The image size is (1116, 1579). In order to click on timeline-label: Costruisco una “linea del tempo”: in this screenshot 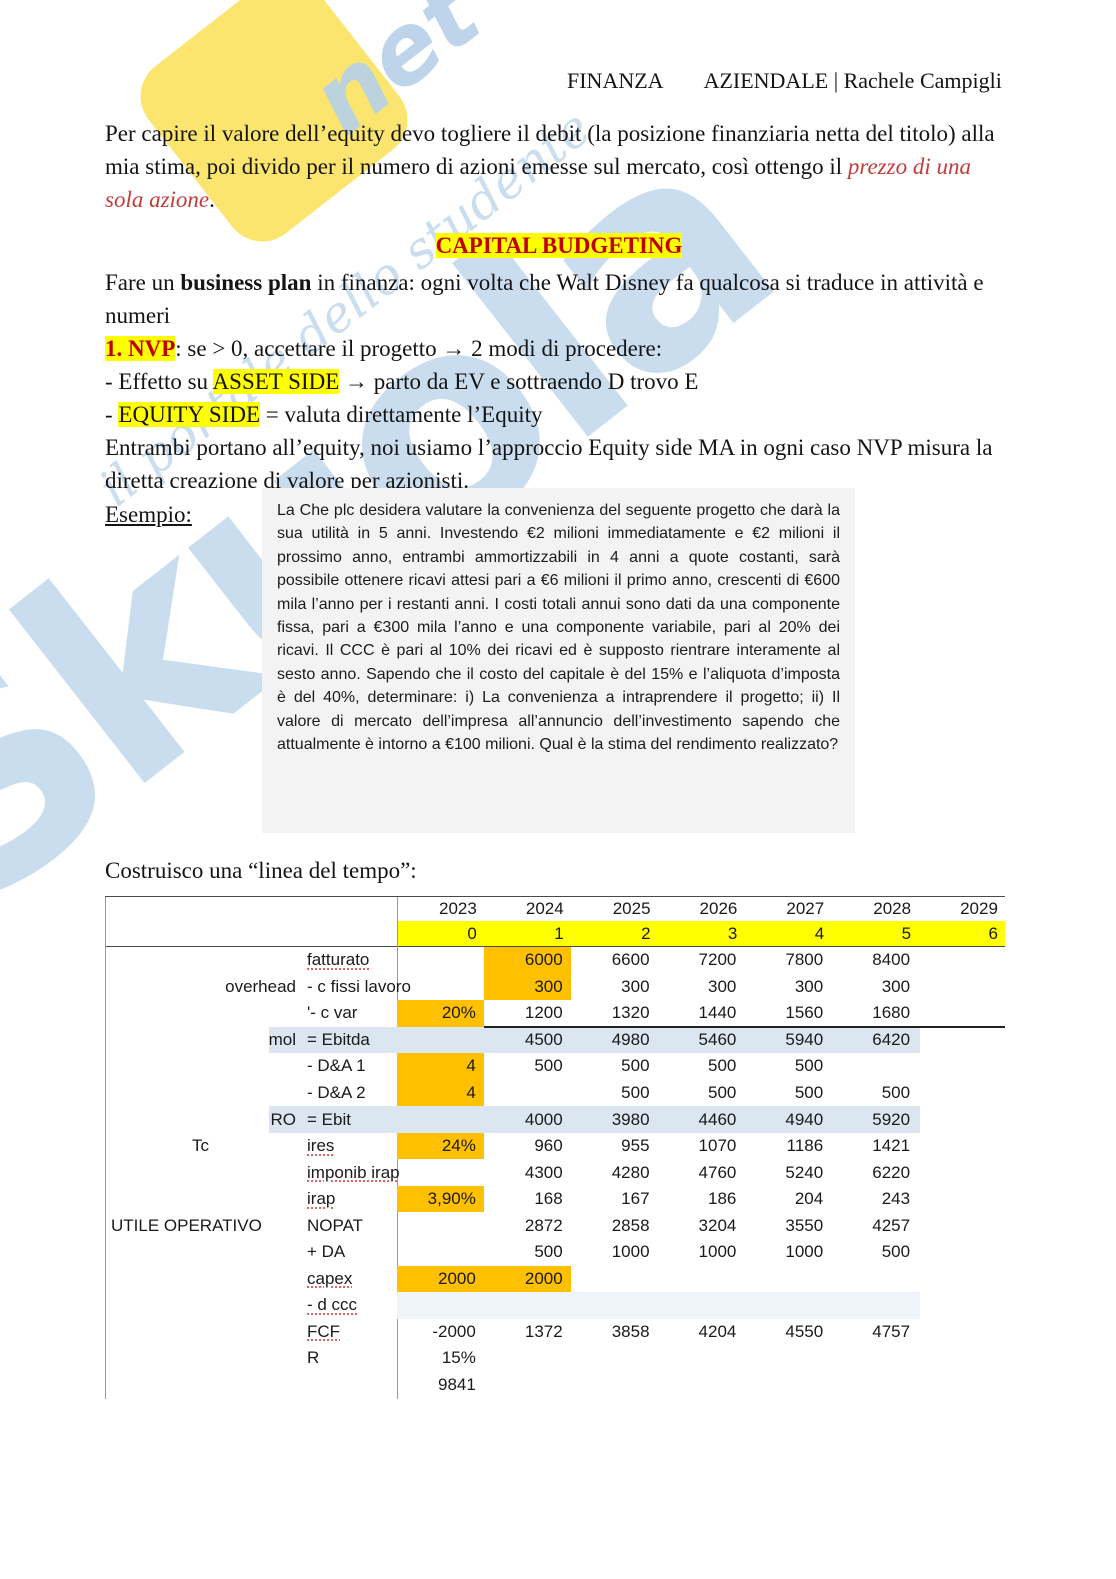, I will do `click(261, 870)`.